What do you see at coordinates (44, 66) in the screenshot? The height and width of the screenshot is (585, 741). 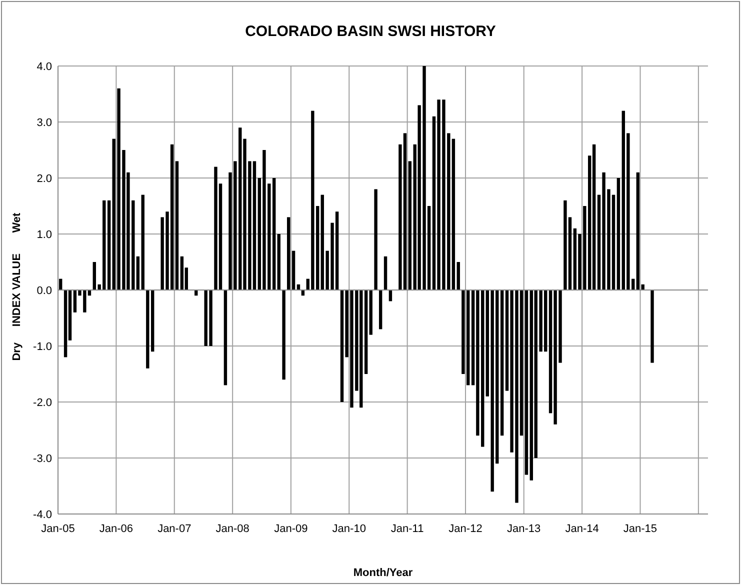 I see `y-tick-label: 4.0` at bounding box center [44, 66].